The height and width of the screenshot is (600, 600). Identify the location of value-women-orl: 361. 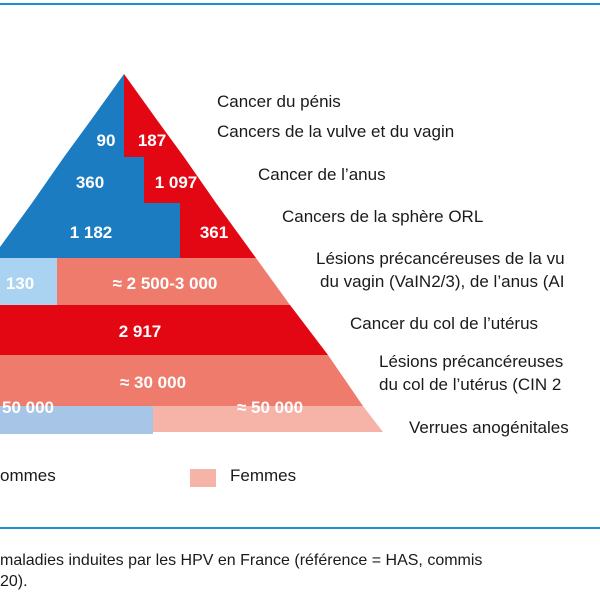
(214, 232).